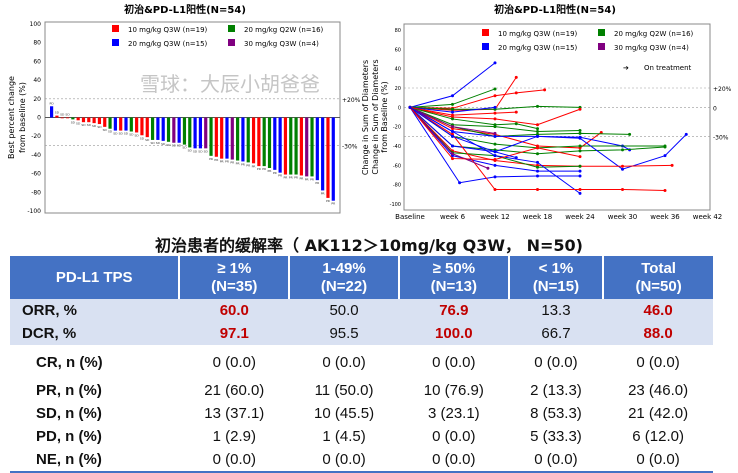 This screenshot has height=473, width=738. Describe the element at coordinates (556, 286) in the screenshot. I see `header-n: (N=15)` at that location.